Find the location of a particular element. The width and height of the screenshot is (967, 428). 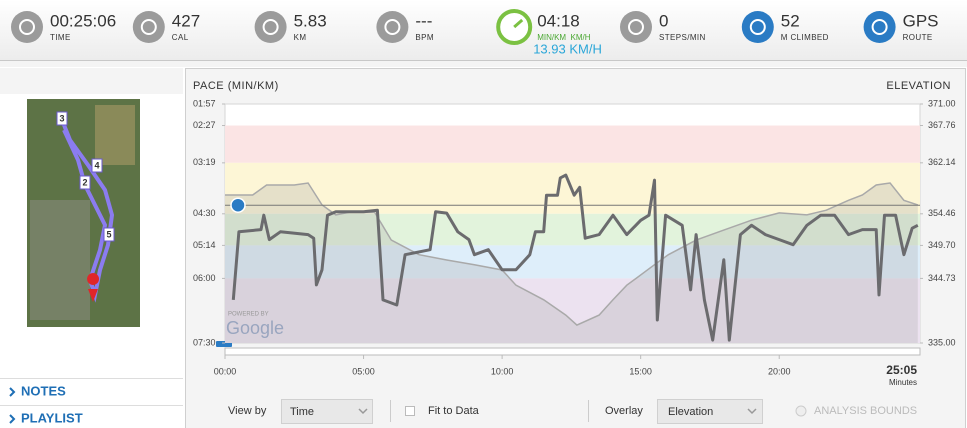

y2-tick-label: 367.76 is located at coordinates (942, 125).